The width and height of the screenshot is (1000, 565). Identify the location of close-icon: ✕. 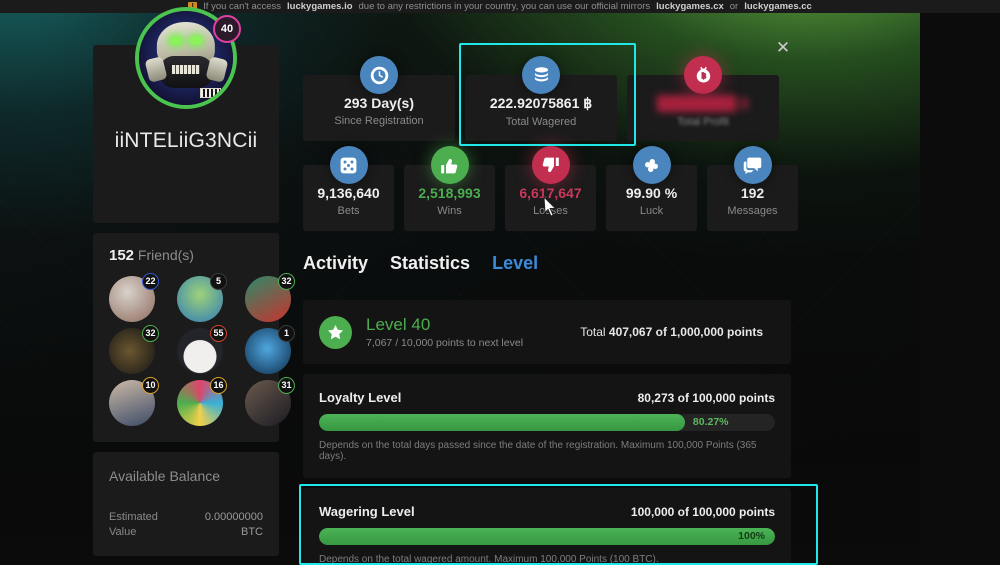
(783, 47).